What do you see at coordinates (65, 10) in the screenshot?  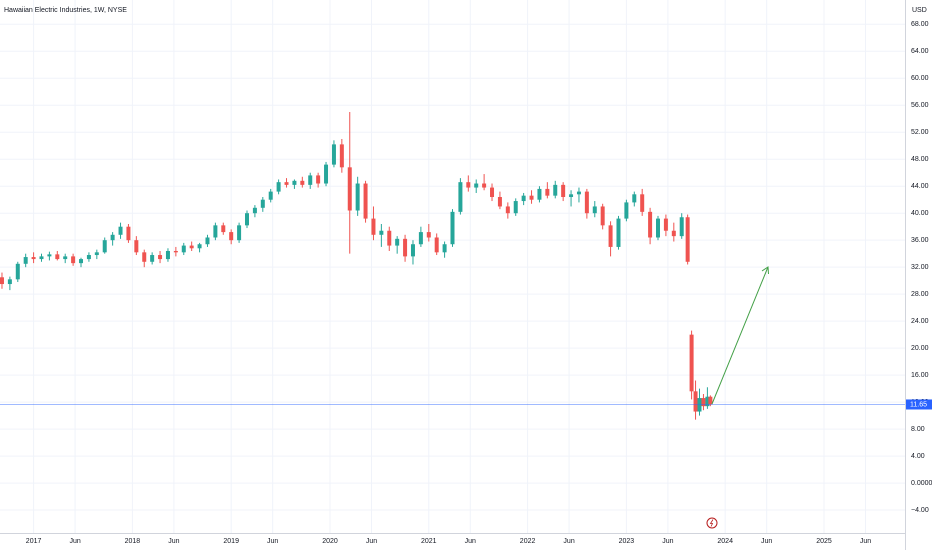 I see `chart-title: Hawaiian Electric Industries, 1W, NYSE` at bounding box center [65, 10].